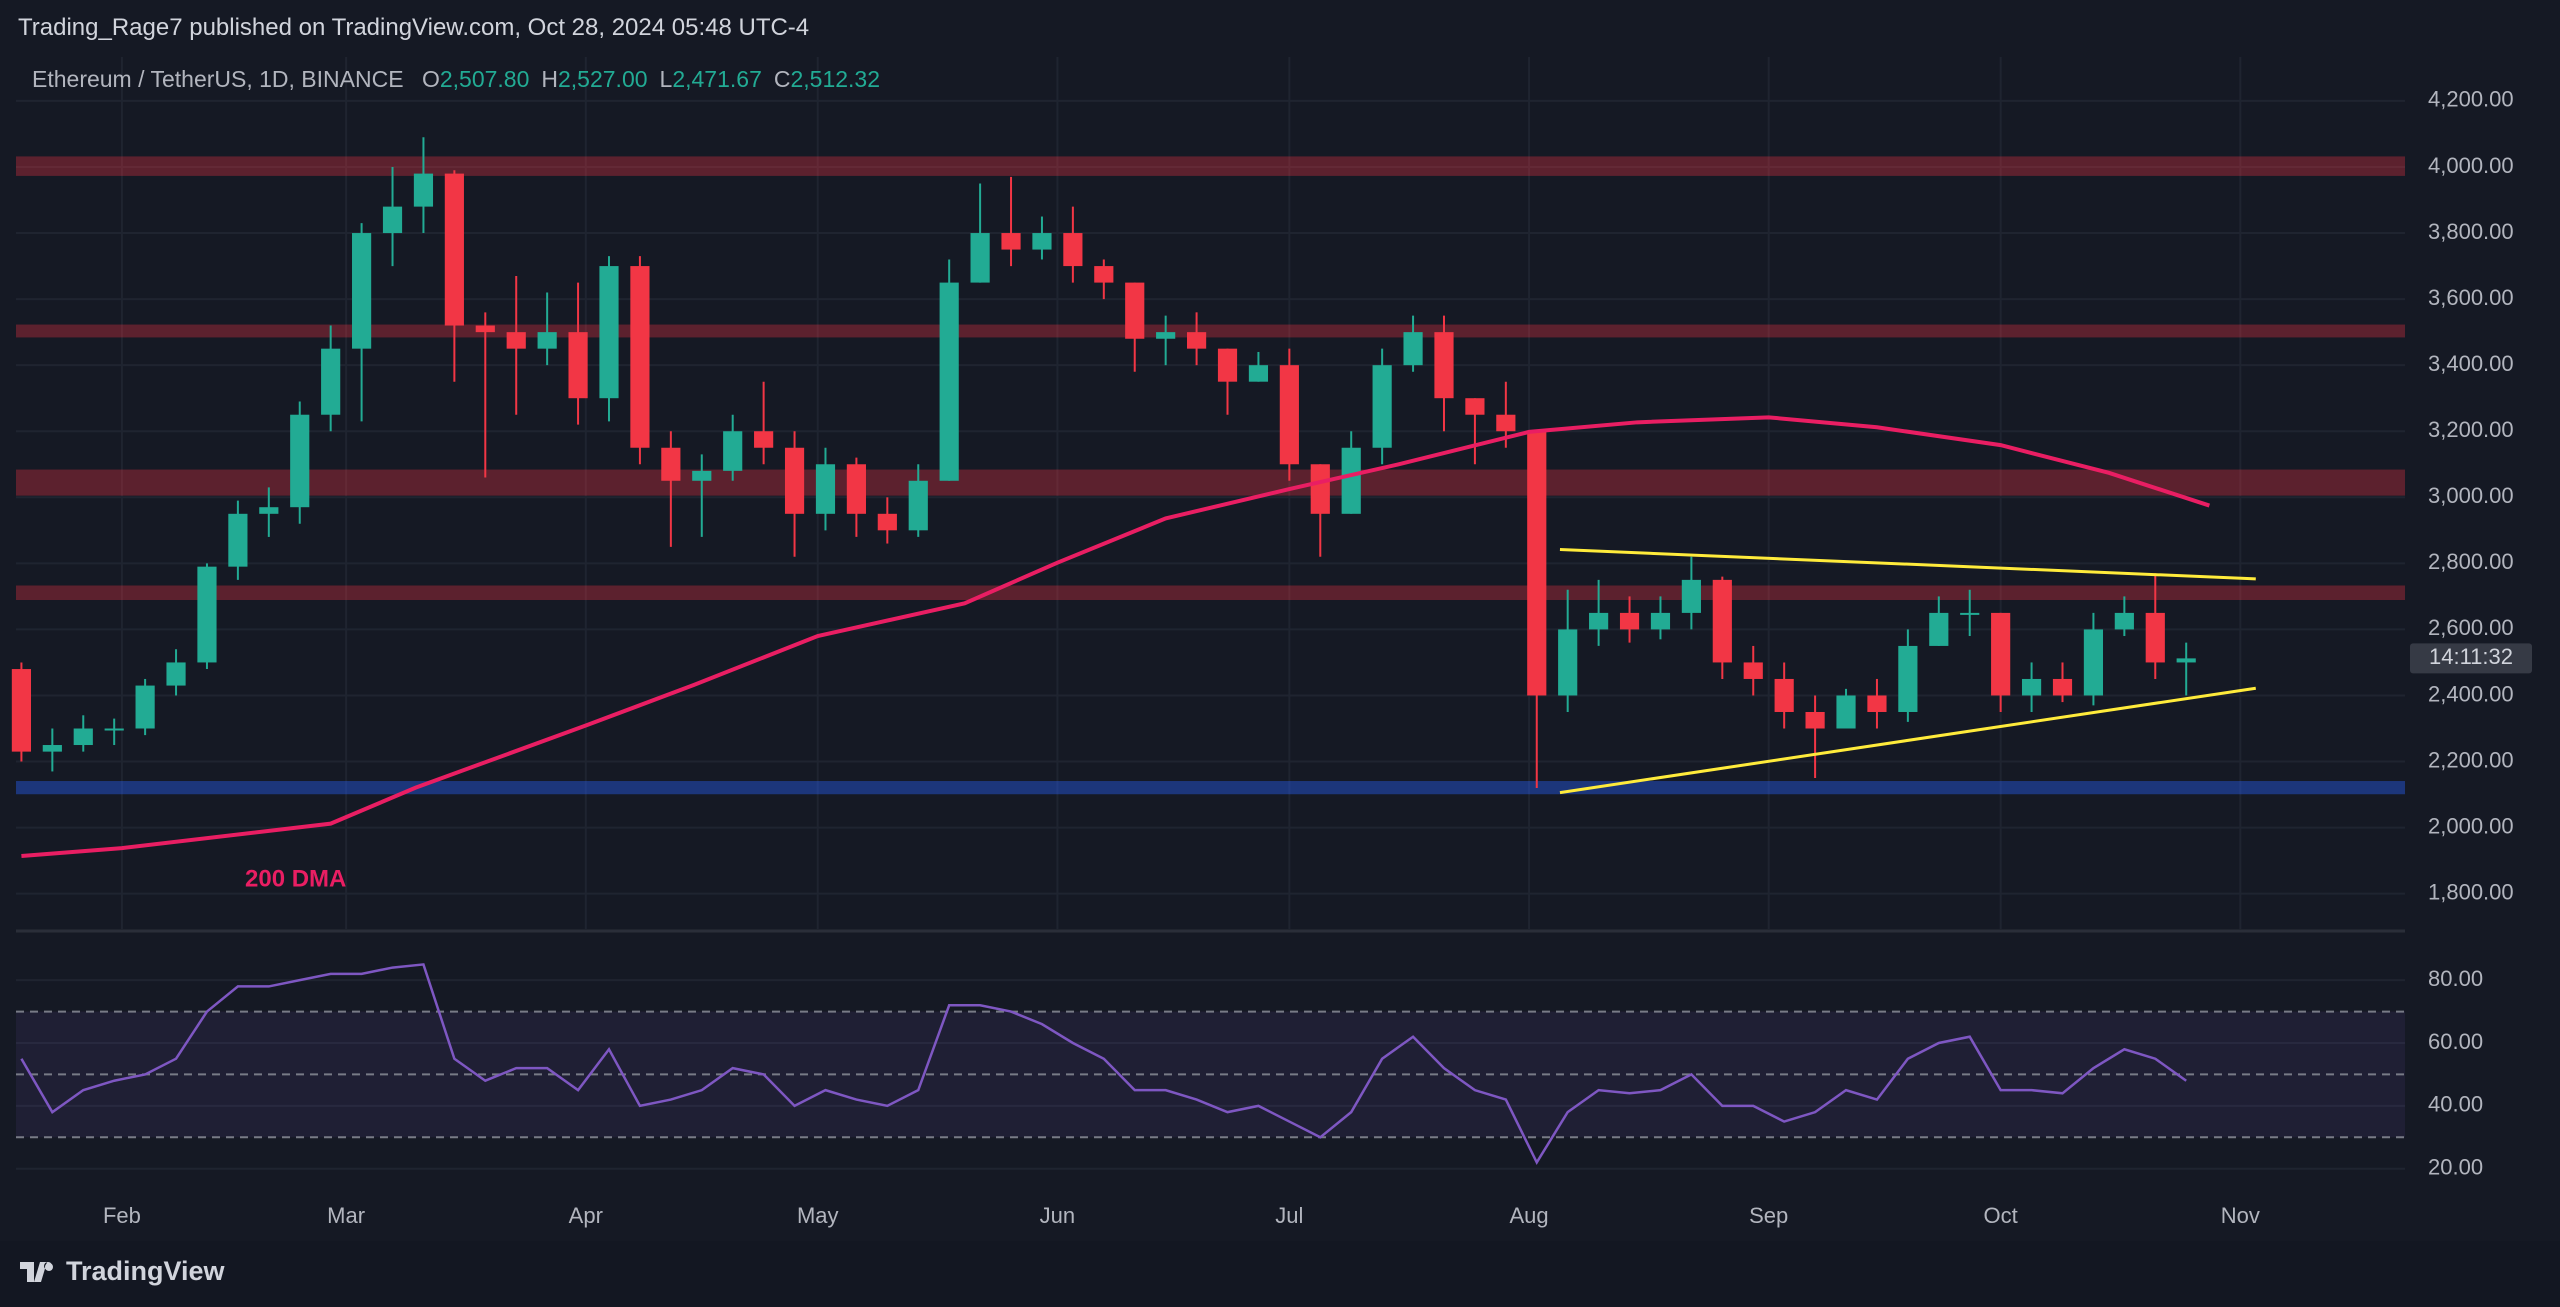  I want to click on countdown-box, so click(2471, 658).